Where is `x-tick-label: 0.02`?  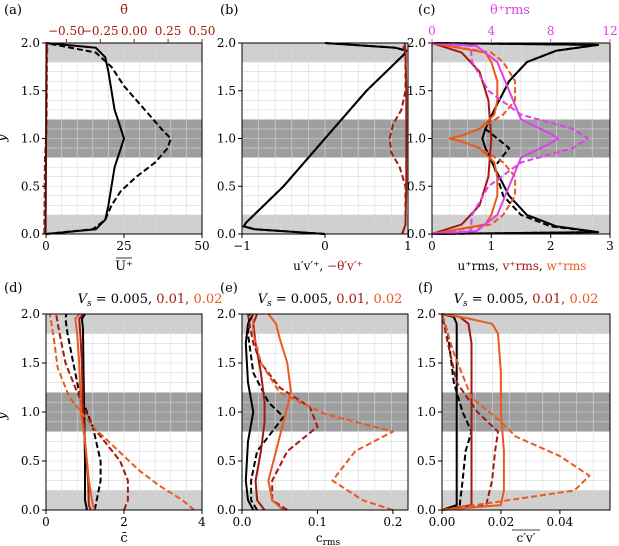 x-tick-label: 0.02 is located at coordinates (501, 522).